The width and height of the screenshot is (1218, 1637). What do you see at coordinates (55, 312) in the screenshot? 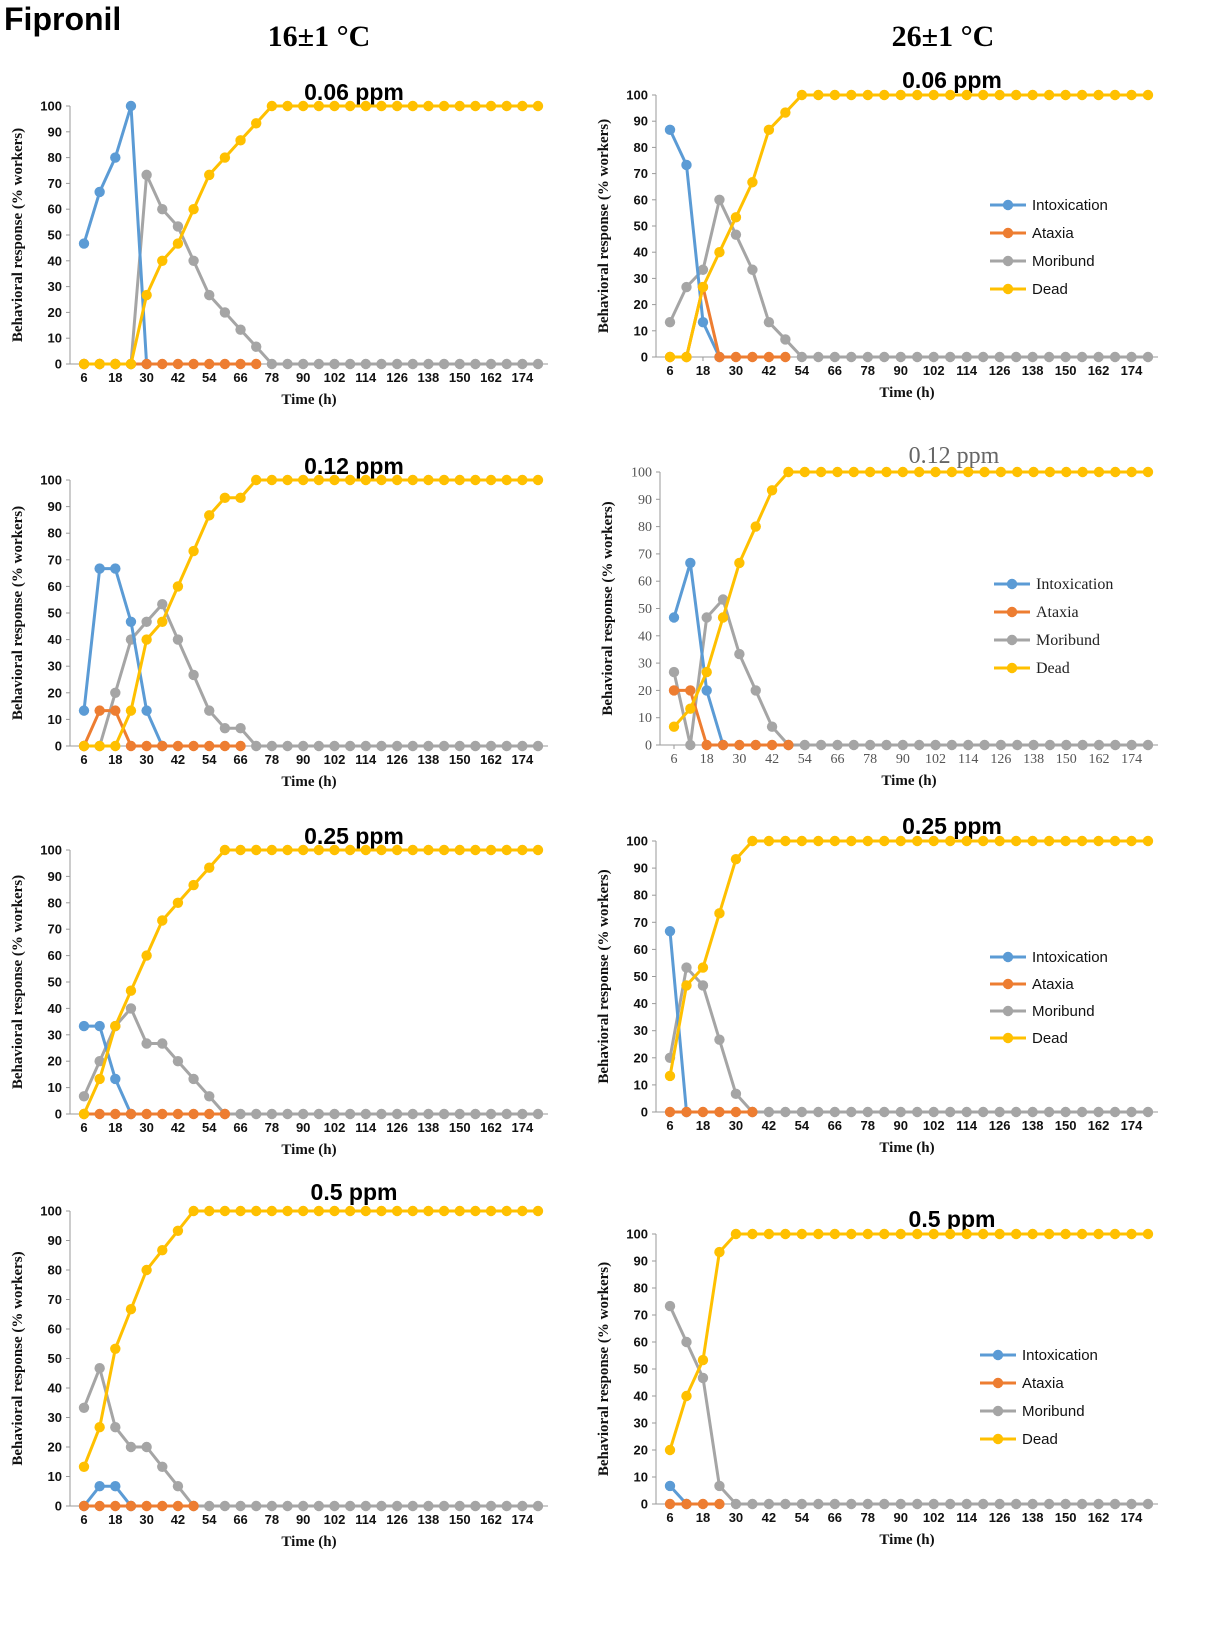
I see `y-tick-label: 20` at bounding box center [55, 312].